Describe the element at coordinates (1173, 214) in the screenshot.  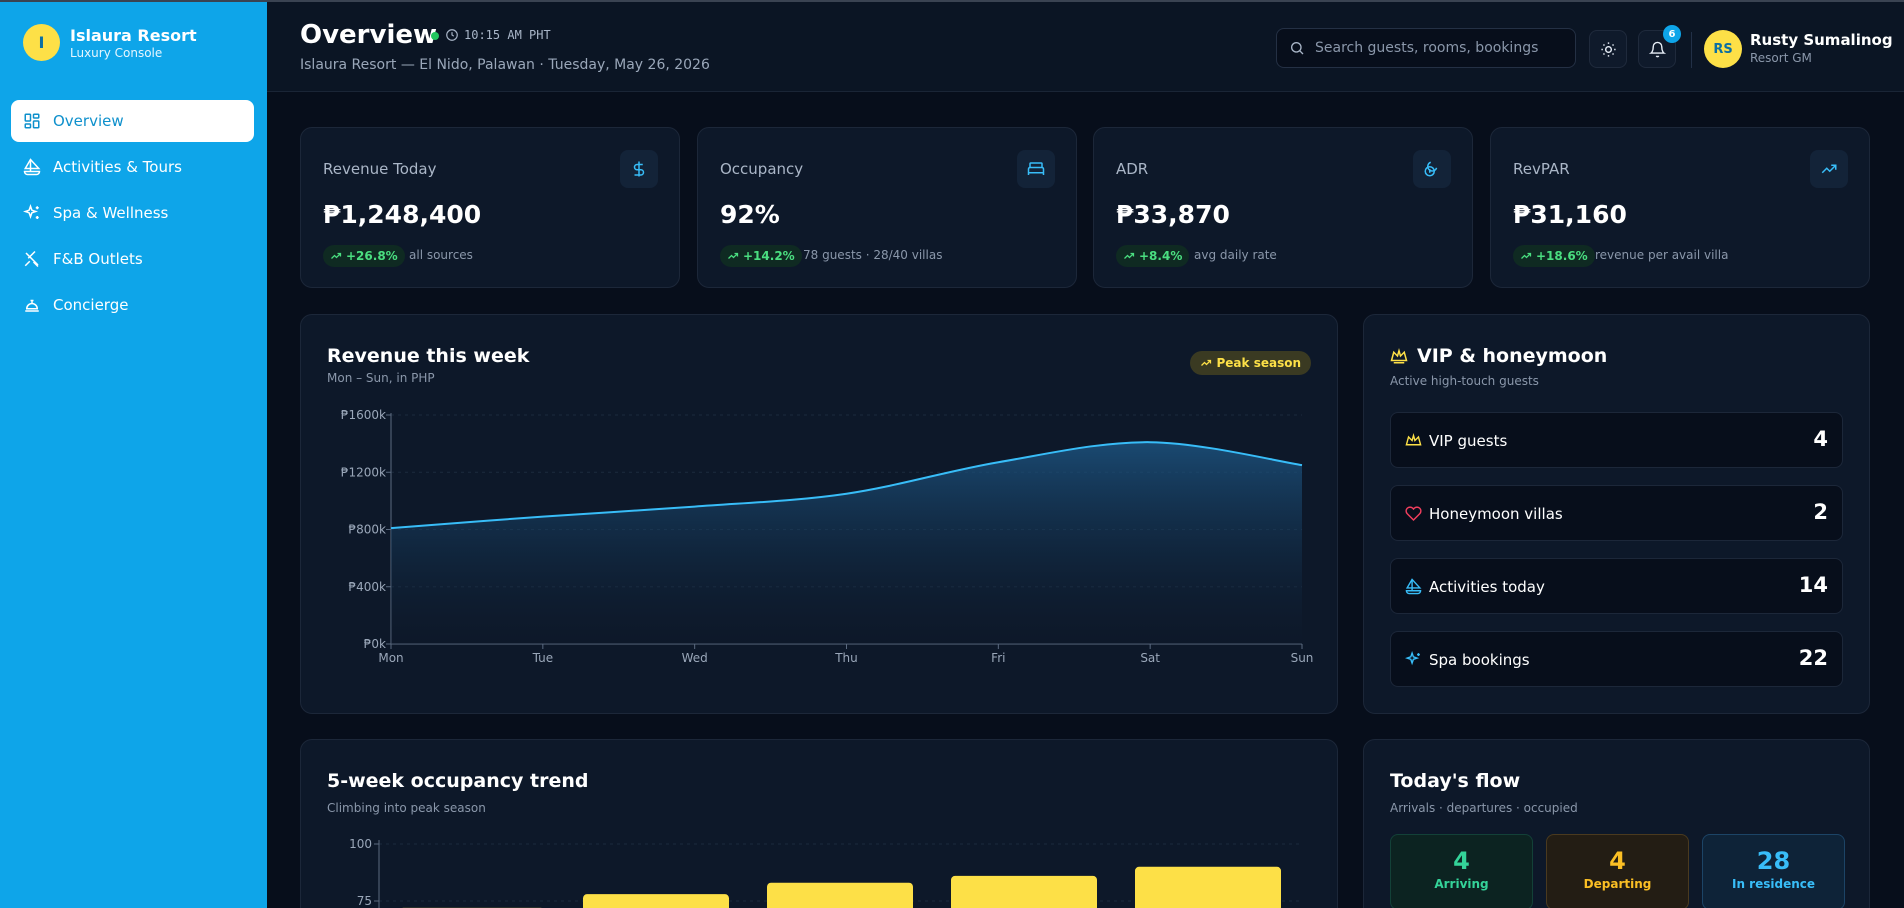
I see `kpi-value: ₱33,870` at that location.